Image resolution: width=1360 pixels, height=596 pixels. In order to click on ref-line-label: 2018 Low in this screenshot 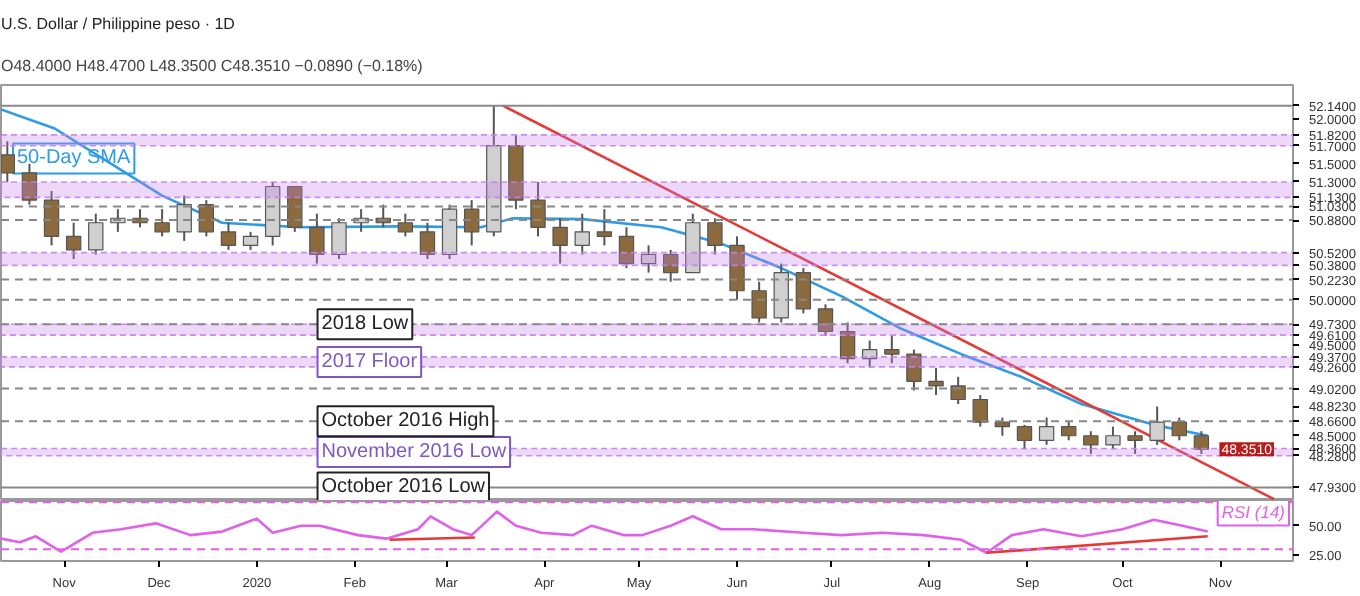, I will do `click(365, 324)`.